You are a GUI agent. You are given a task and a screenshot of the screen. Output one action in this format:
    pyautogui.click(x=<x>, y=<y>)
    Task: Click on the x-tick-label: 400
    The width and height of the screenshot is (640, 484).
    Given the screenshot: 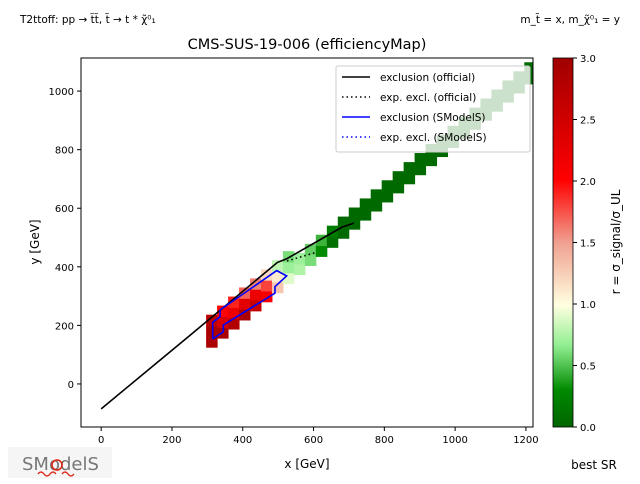 What is the action you would take?
    pyautogui.click(x=242, y=440)
    